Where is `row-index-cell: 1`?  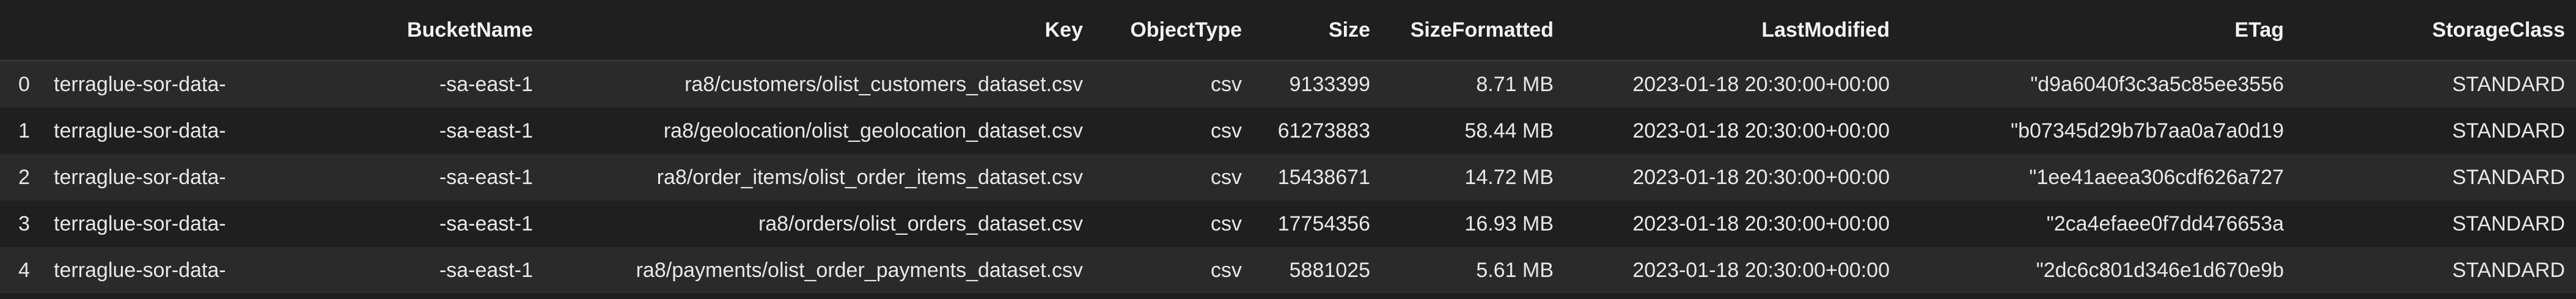
row-index-cell: 1 is located at coordinates (21, 131).